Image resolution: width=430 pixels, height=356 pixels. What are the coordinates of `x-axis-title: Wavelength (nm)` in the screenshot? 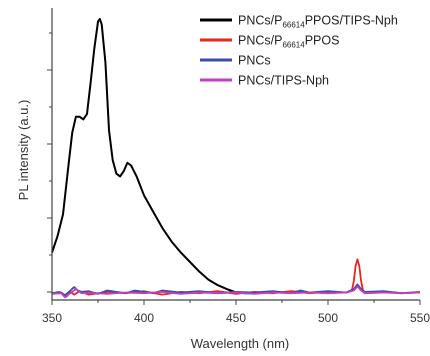 It's located at (240, 343).